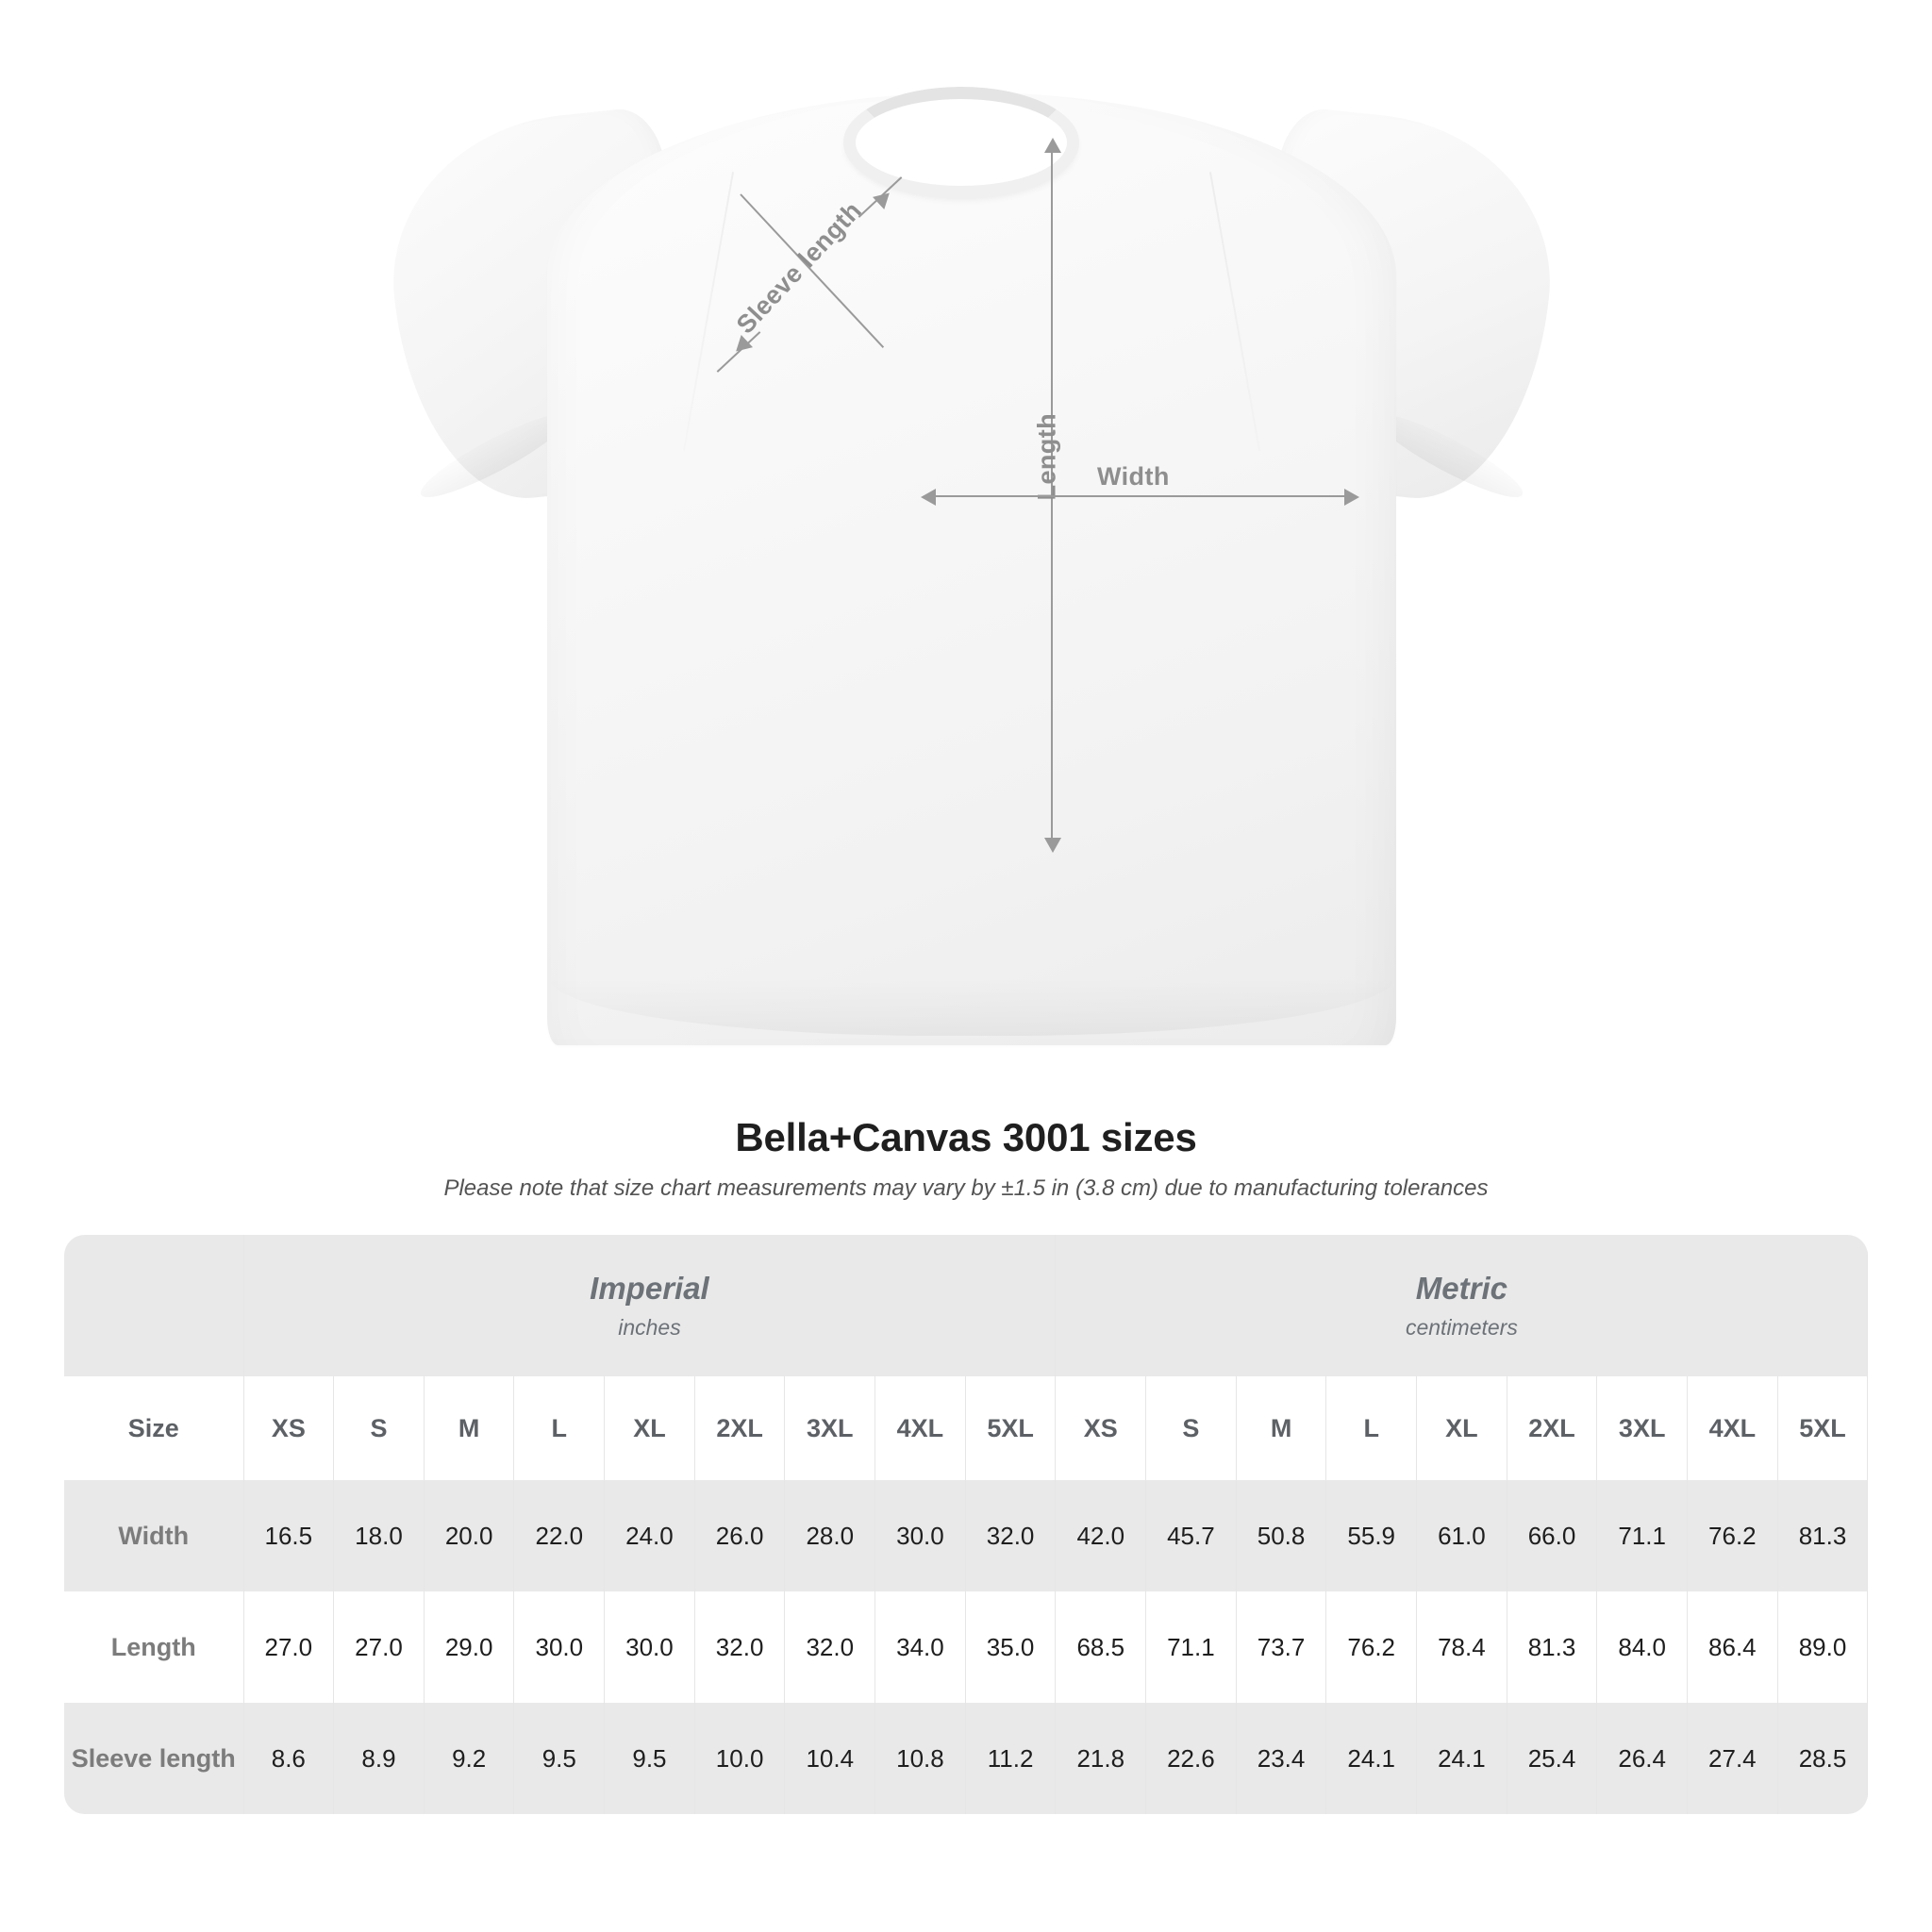  What do you see at coordinates (740, 1647) in the screenshot?
I see `cell-length-imperial-2xl: 32.0` at bounding box center [740, 1647].